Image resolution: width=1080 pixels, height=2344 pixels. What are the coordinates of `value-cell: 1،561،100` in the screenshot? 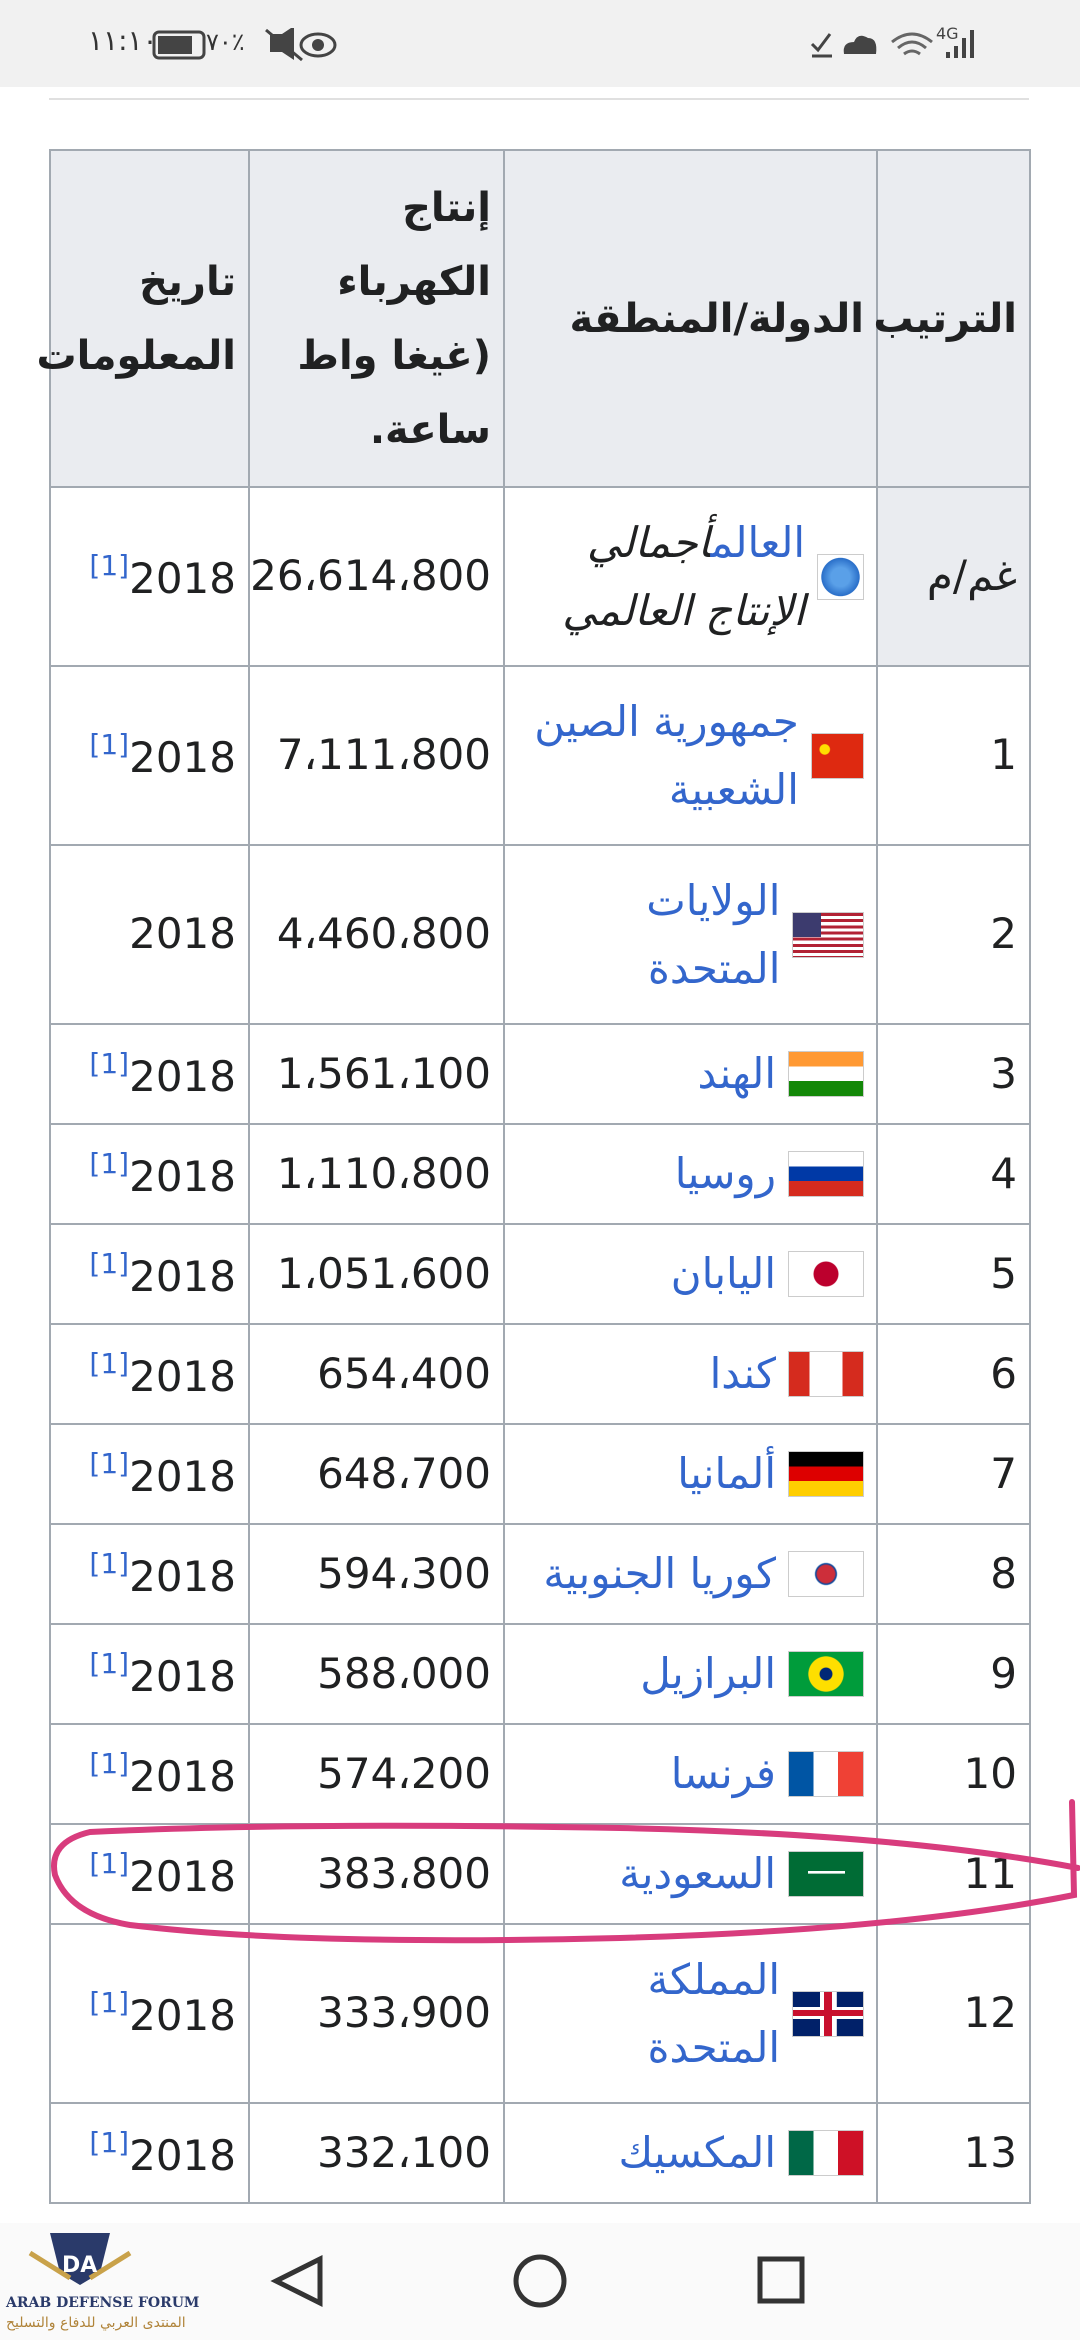 It's located at (376, 1074).